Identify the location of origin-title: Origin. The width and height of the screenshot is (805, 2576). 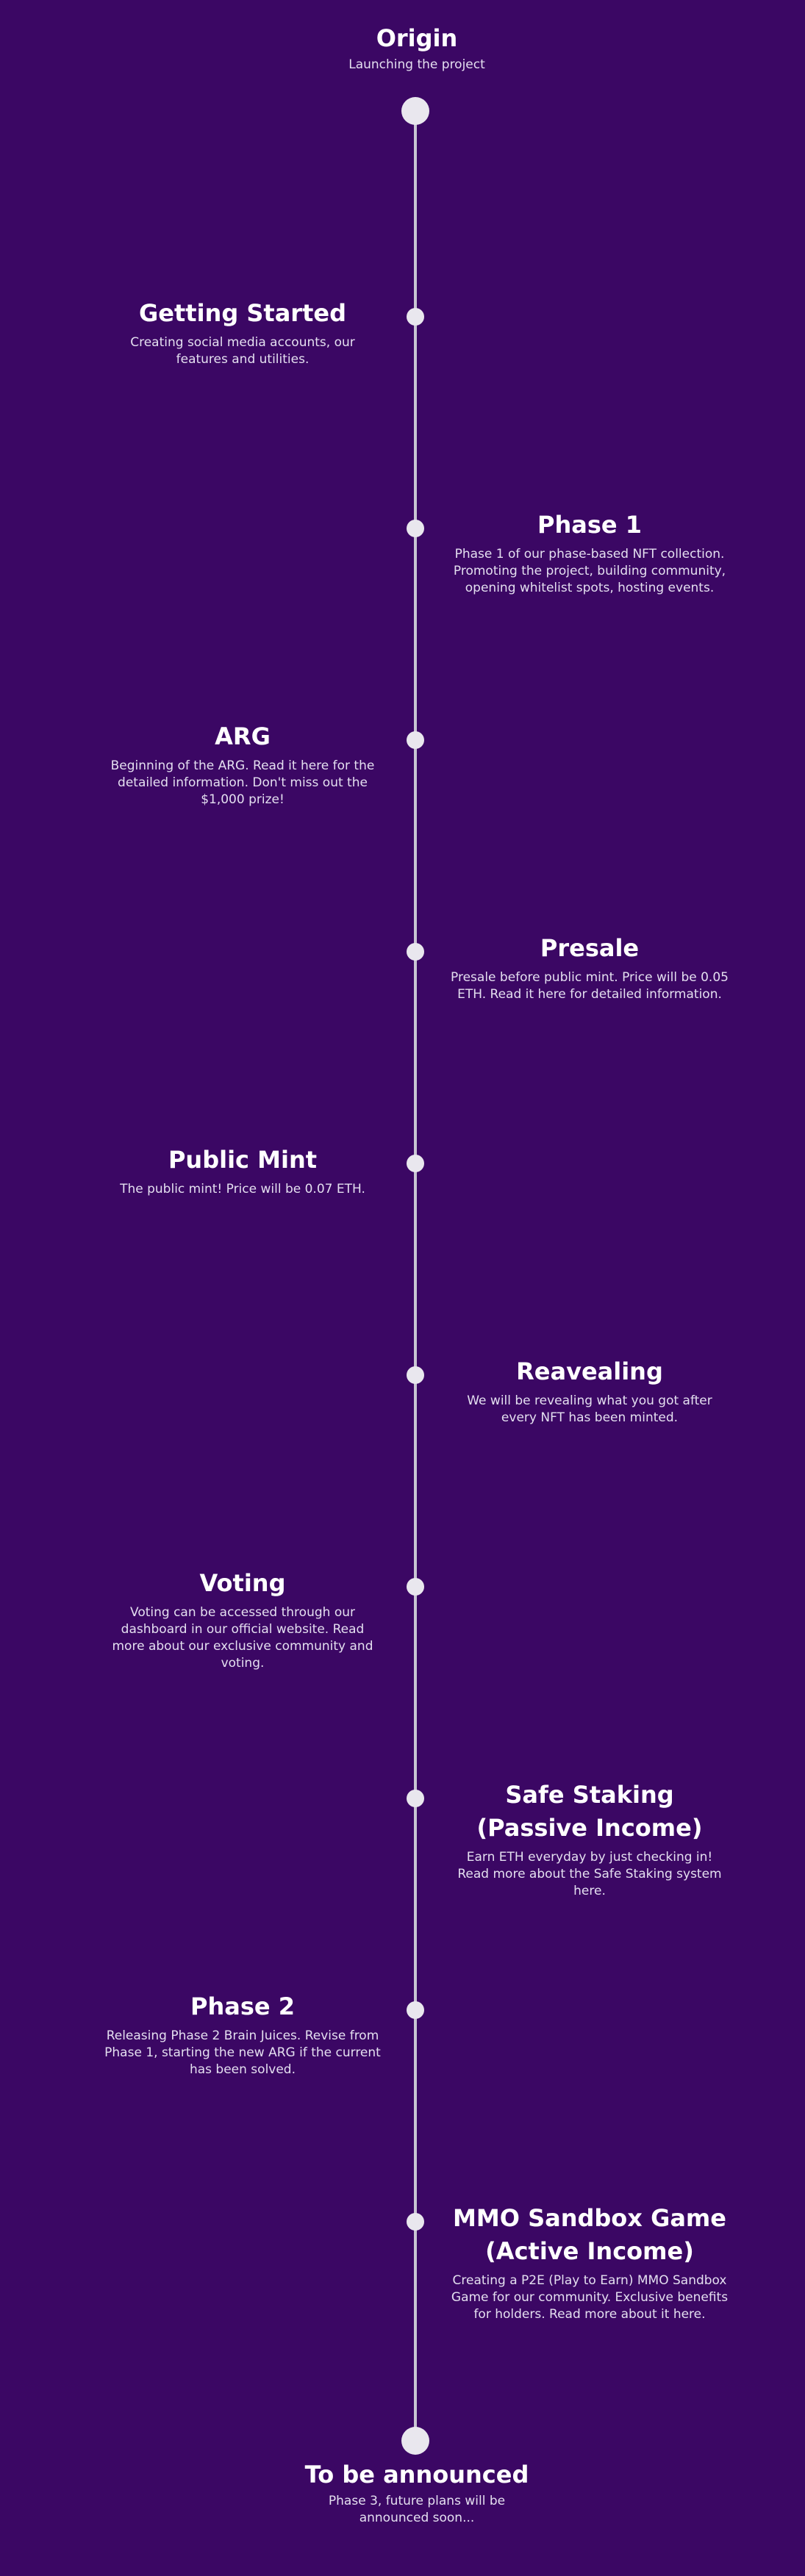
(417, 38).